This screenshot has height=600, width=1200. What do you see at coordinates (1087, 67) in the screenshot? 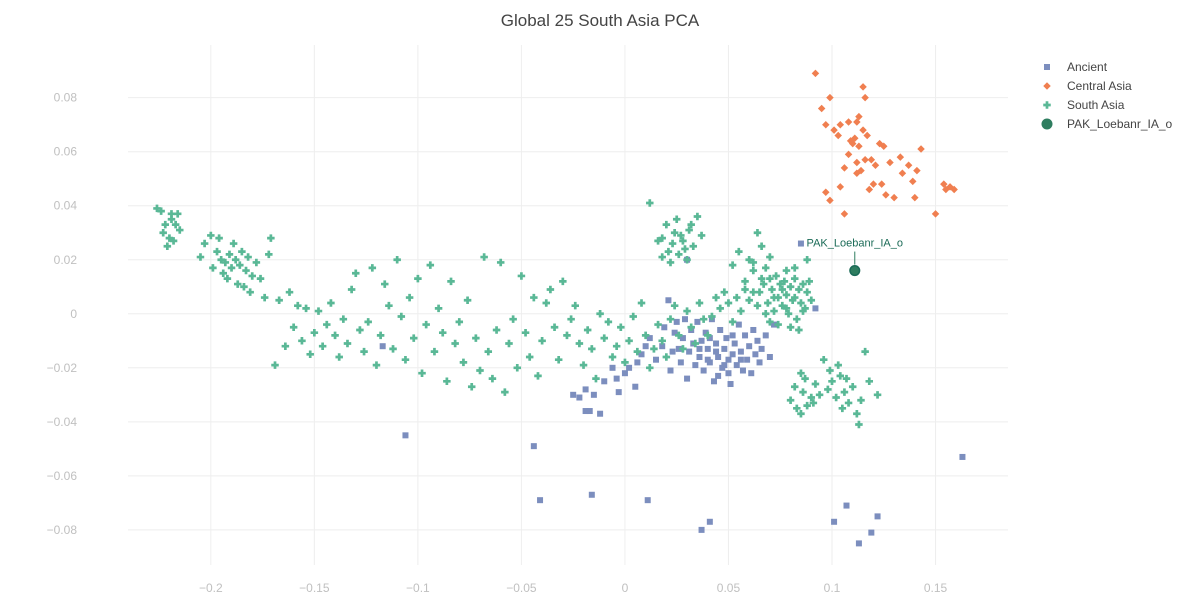
I see `legend-label-ancient: Ancient` at bounding box center [1087, 67].